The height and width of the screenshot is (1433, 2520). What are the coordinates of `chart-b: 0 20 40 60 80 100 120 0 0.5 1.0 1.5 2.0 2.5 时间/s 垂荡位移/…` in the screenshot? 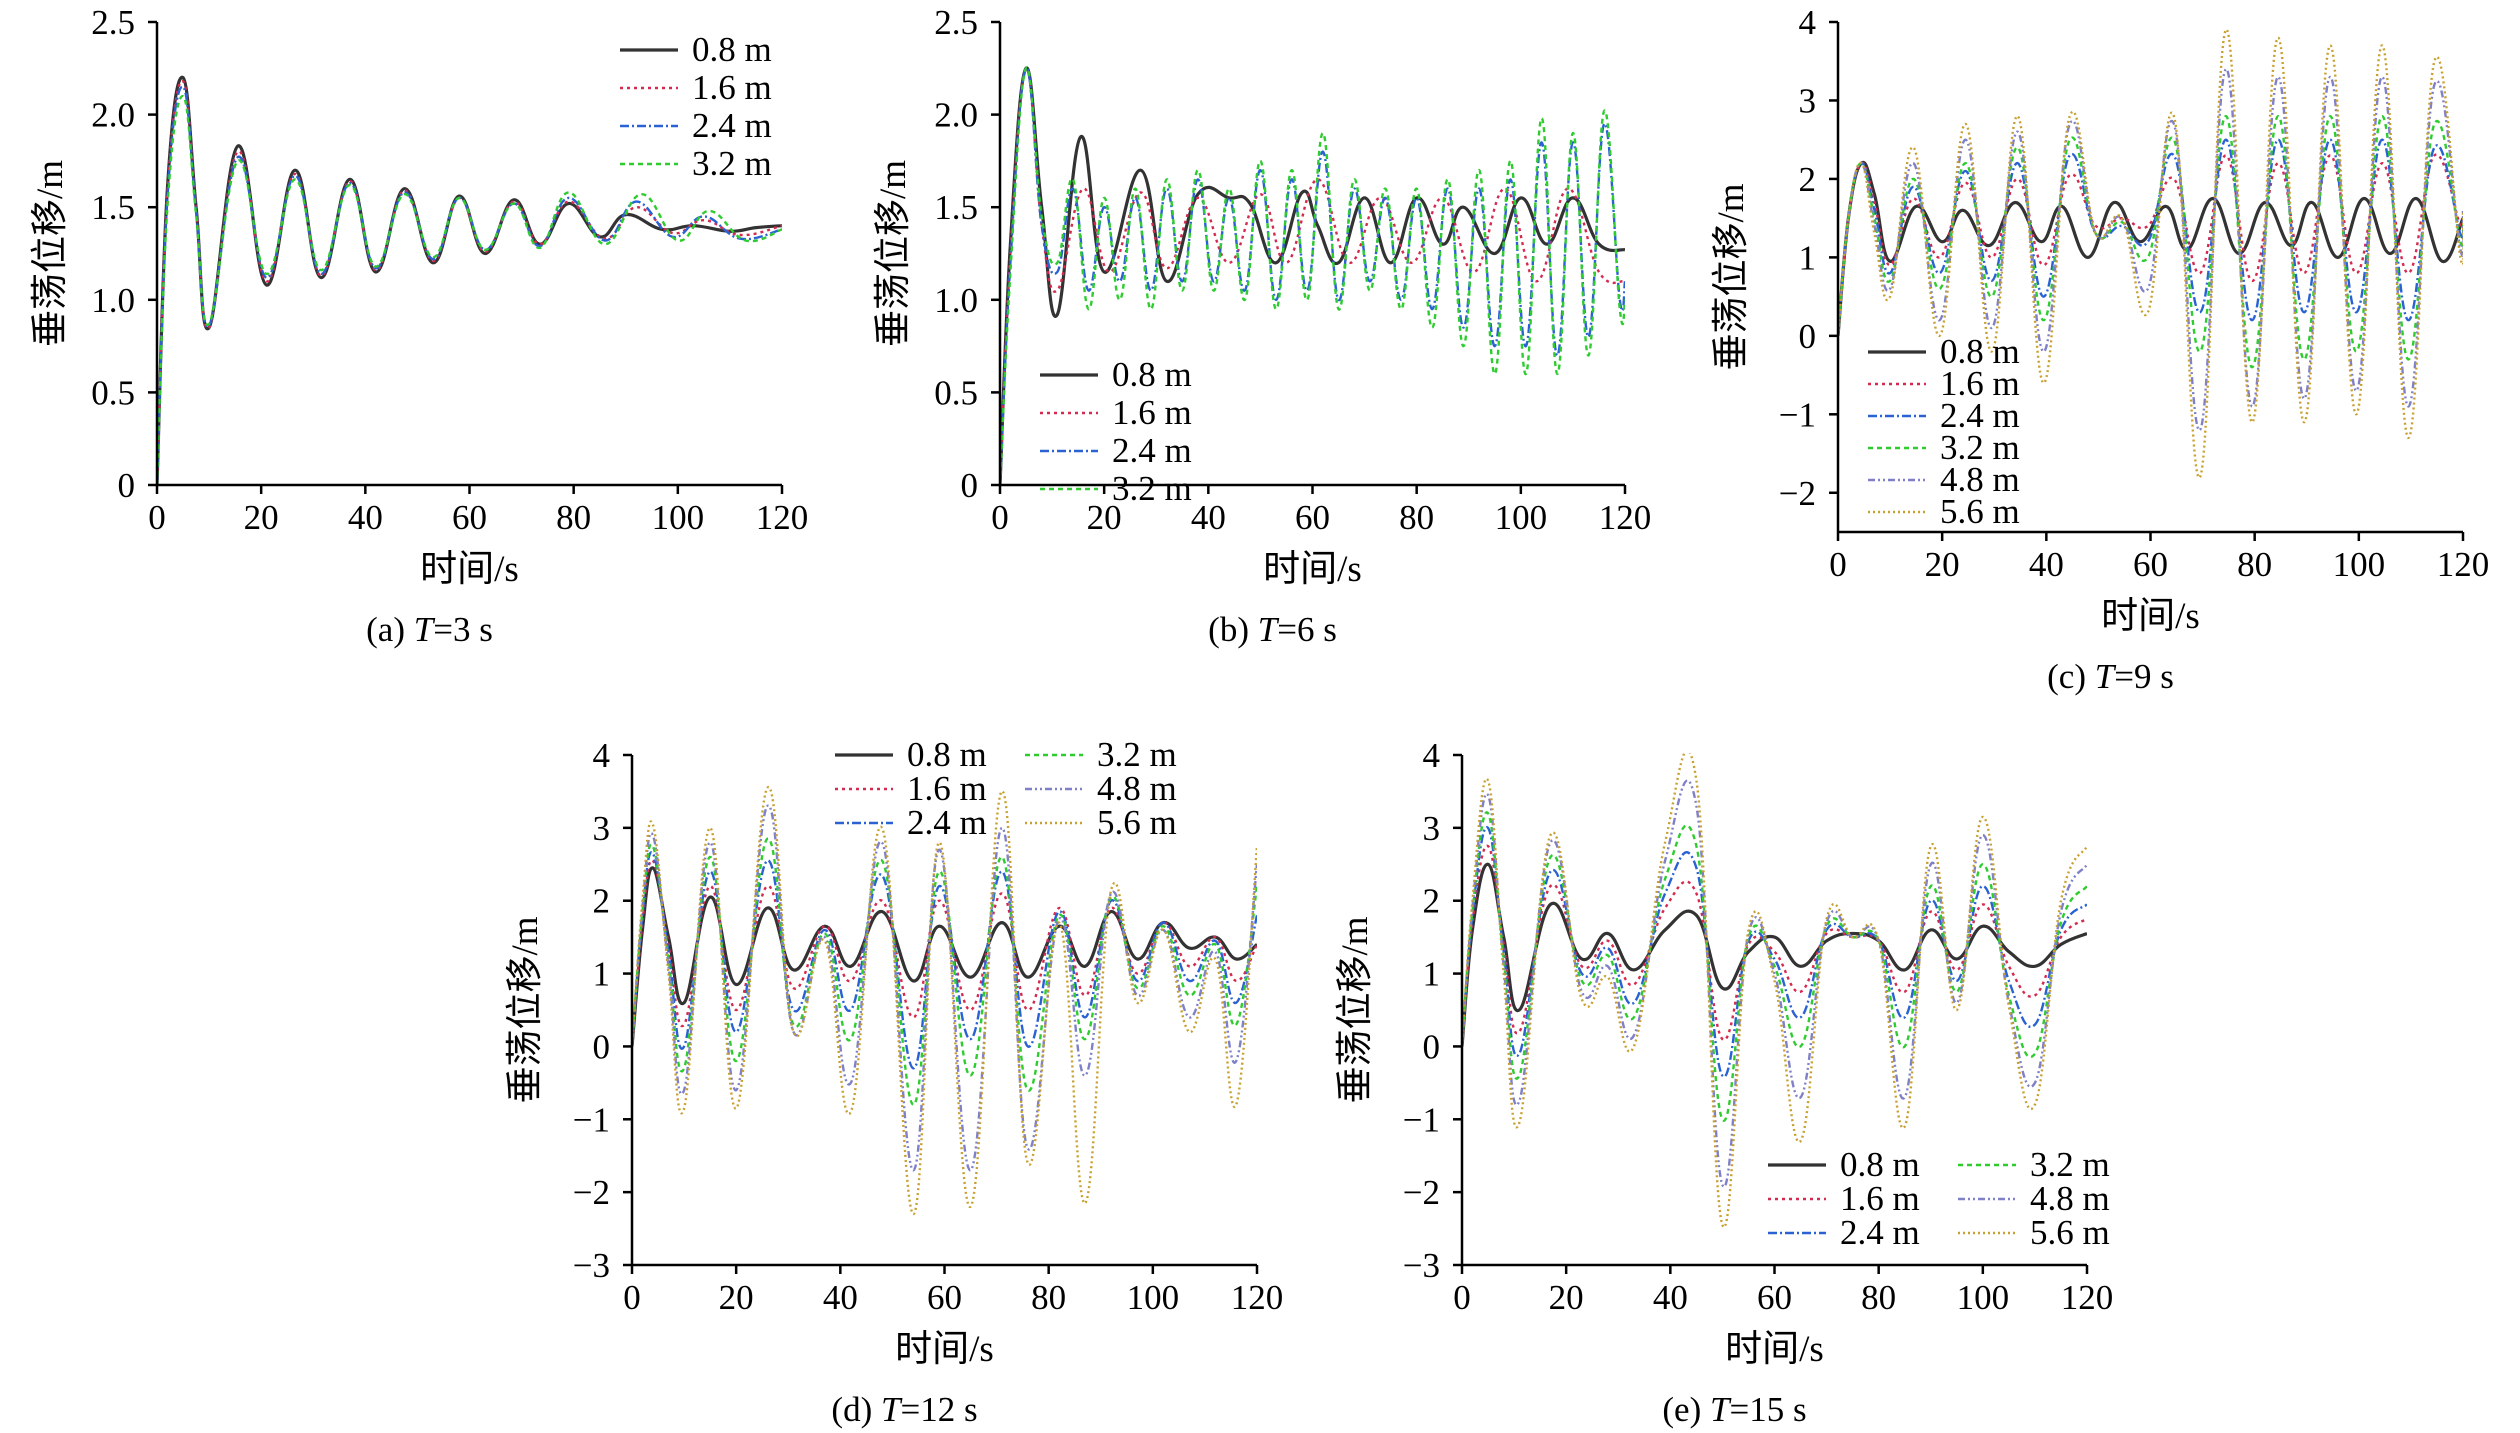 It's located at (1261, 326).